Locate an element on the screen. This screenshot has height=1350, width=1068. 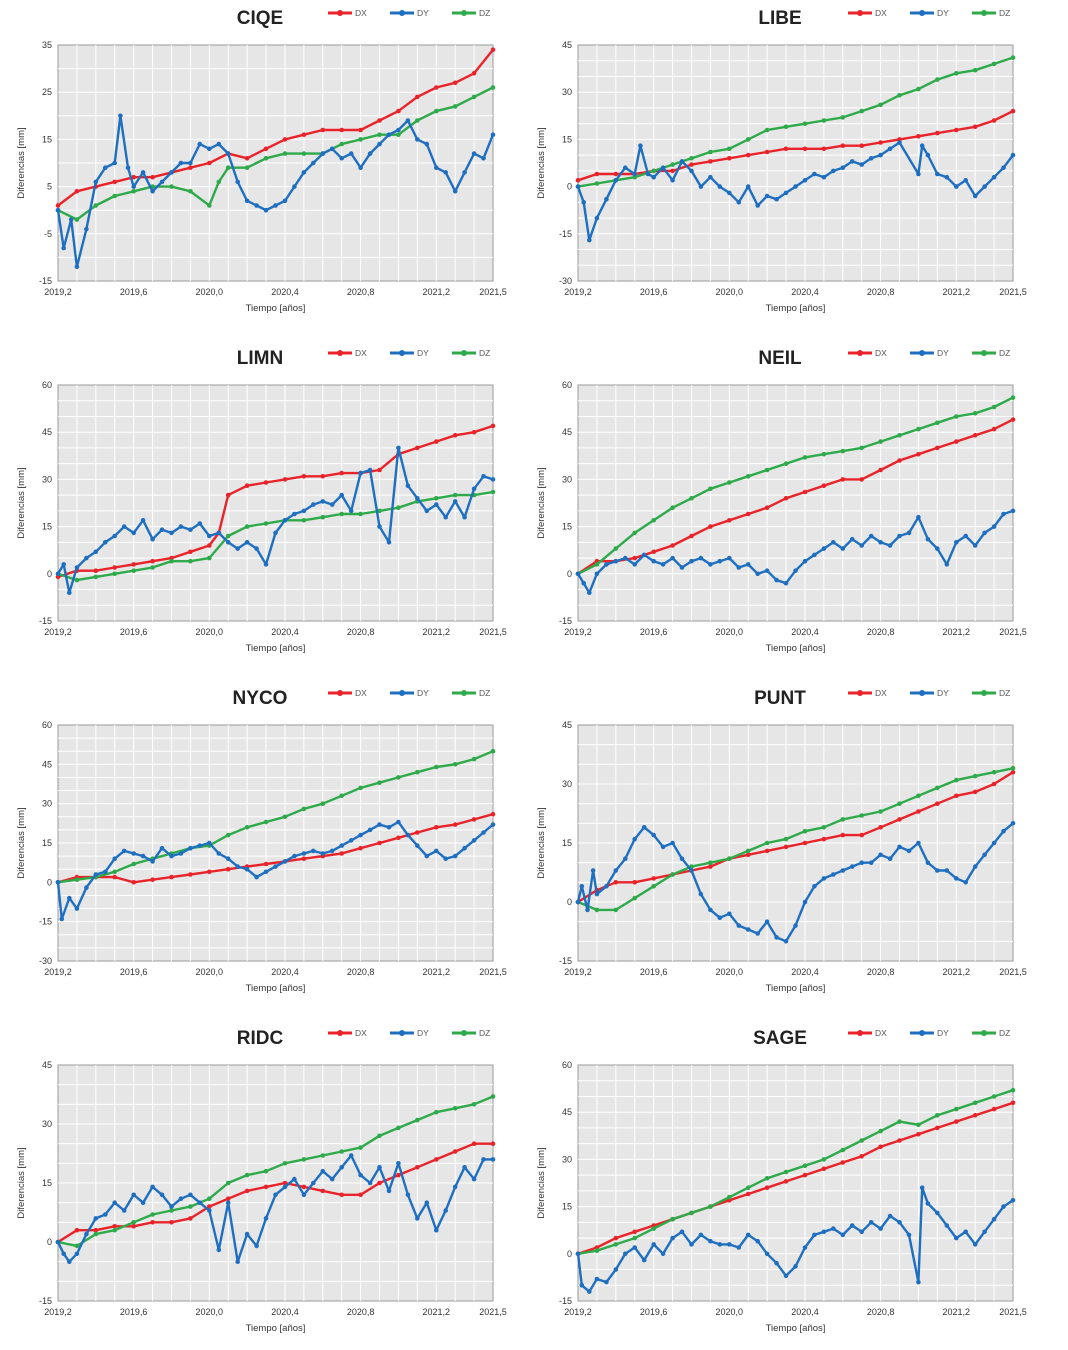
y-axis-label: Diferencias [mm] is located at coordinates (21, 502).